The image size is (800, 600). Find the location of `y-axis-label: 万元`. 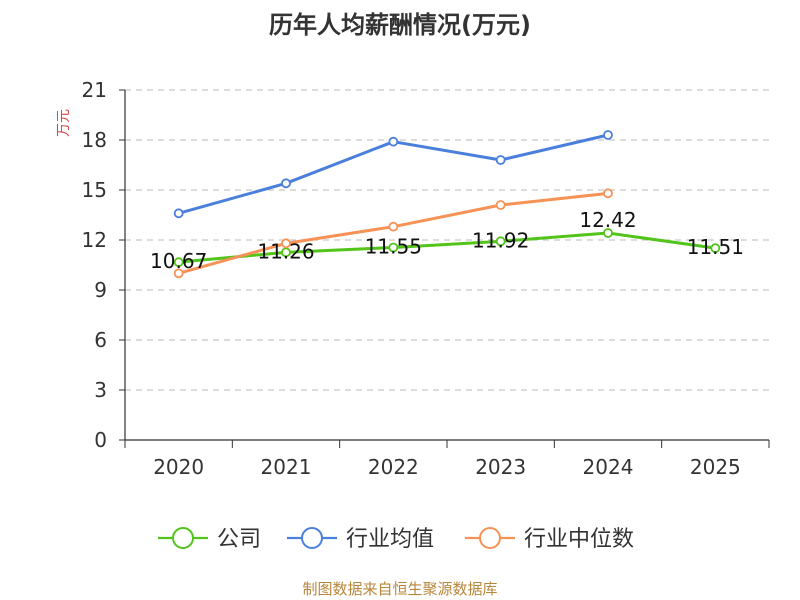

y-axis-label: 万元 is located at coordinates (64, 123).